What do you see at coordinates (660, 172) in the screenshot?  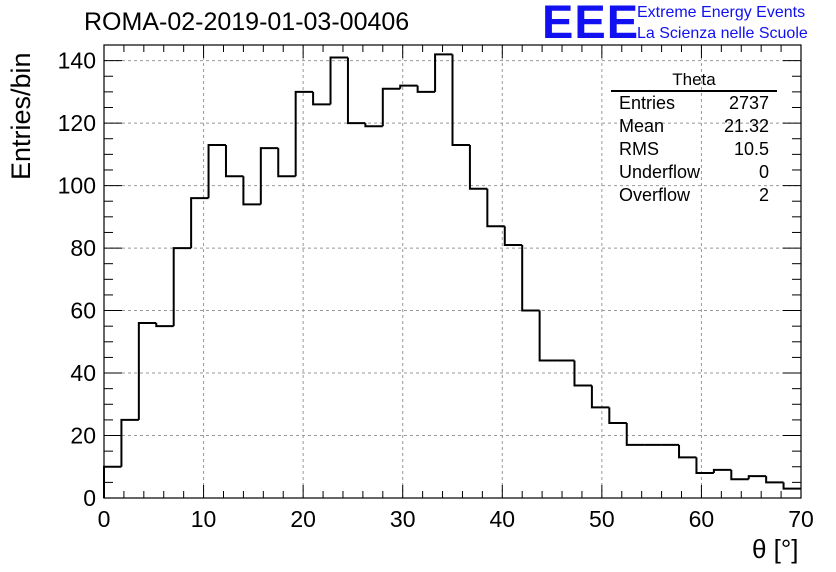 I see `stats-label: Underflow` at bounding box center [660, 172].